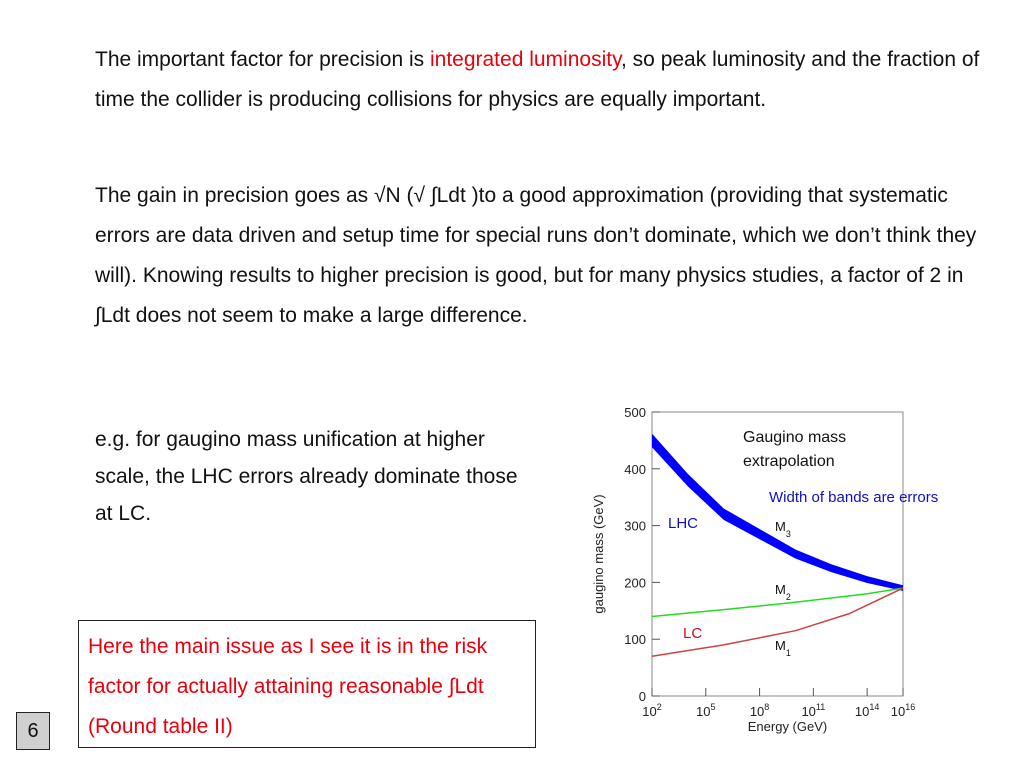 Image resolution: width=1024 pixels, height=768 pixels. Describe the element at coordinates (635, 639) in the screenshot. I see `y-tick-label: 100` at that location.